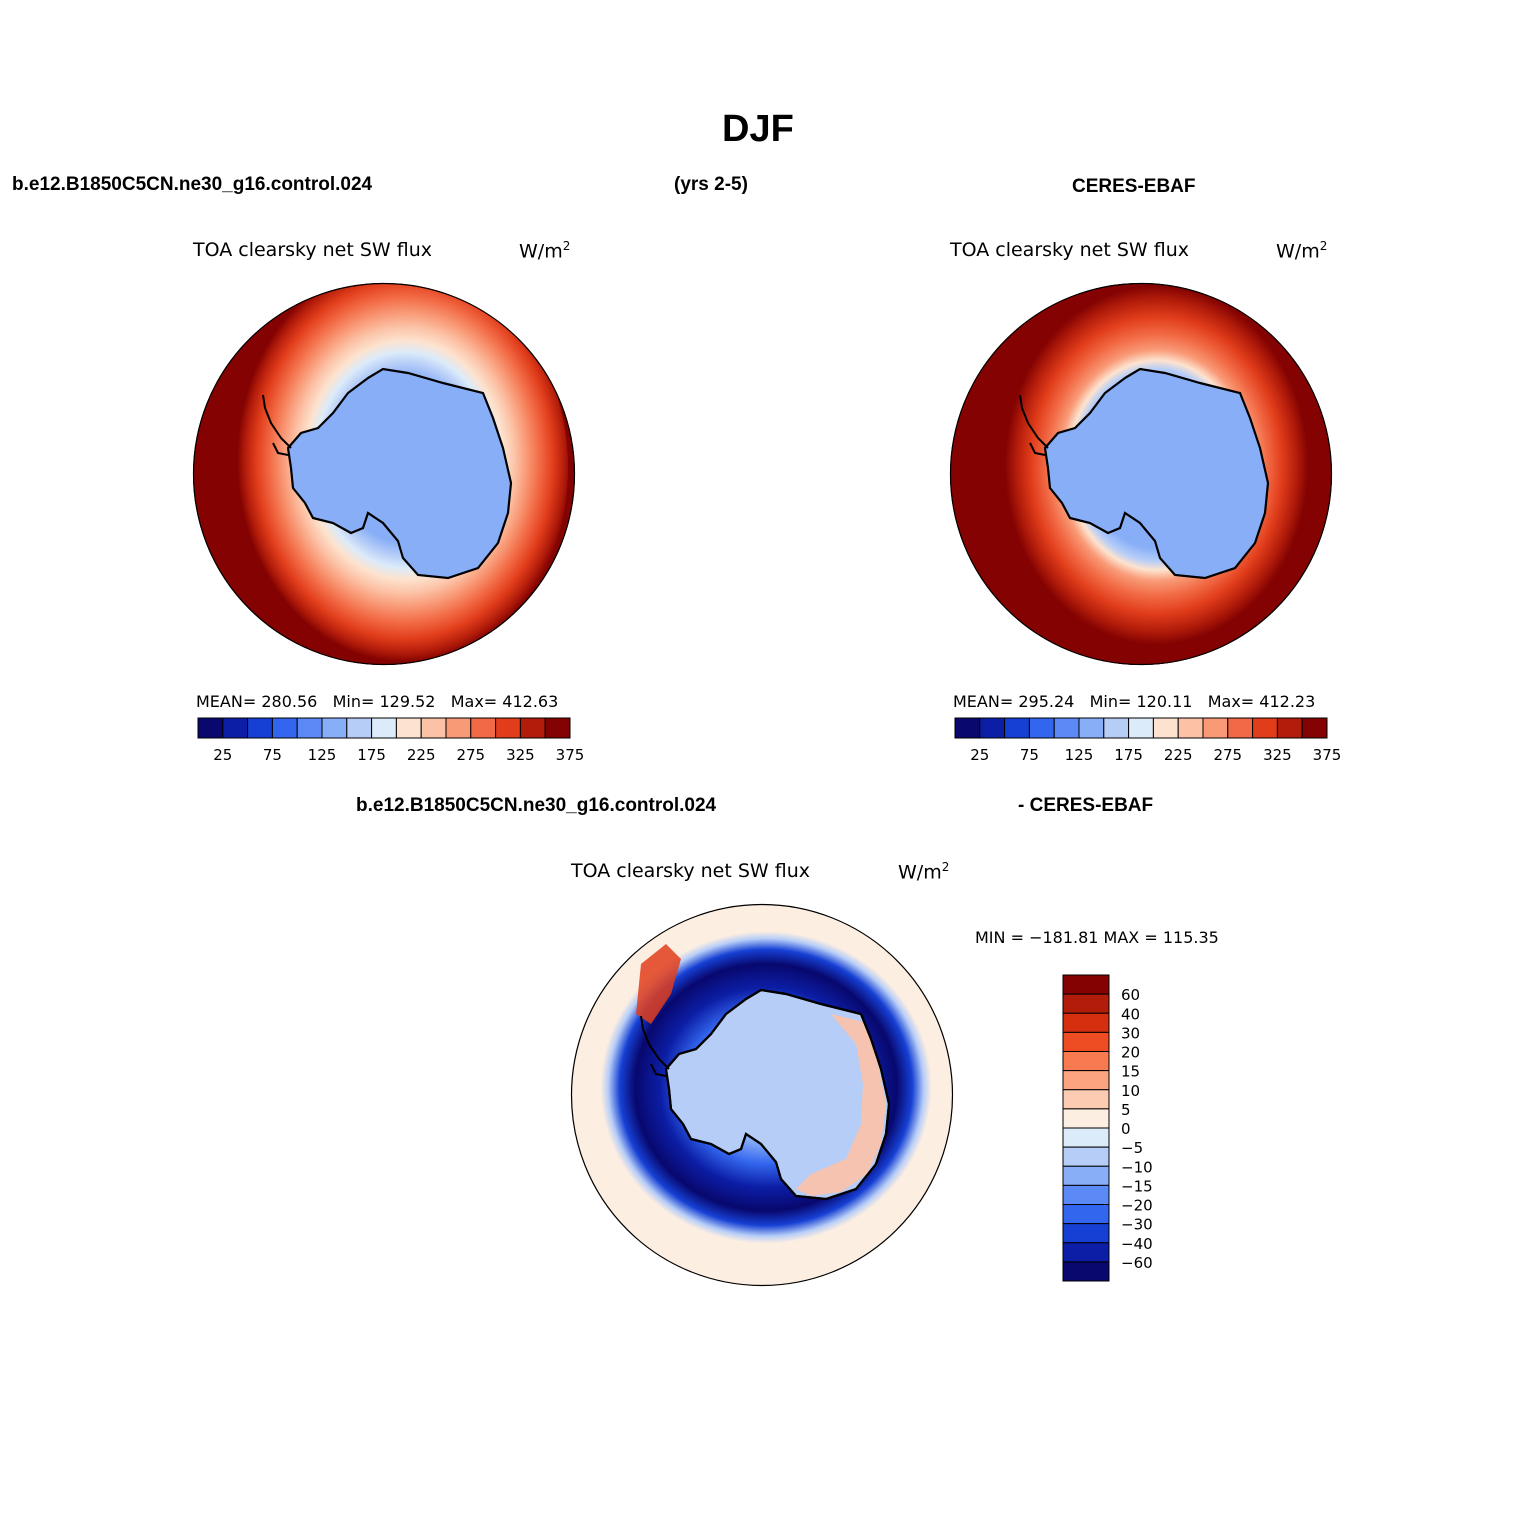 The image size is (1525, 1525). Describe the element at coordinates (1132, 1148) in the screenshot. I see `colorbar-tick-label: −5` at that location.